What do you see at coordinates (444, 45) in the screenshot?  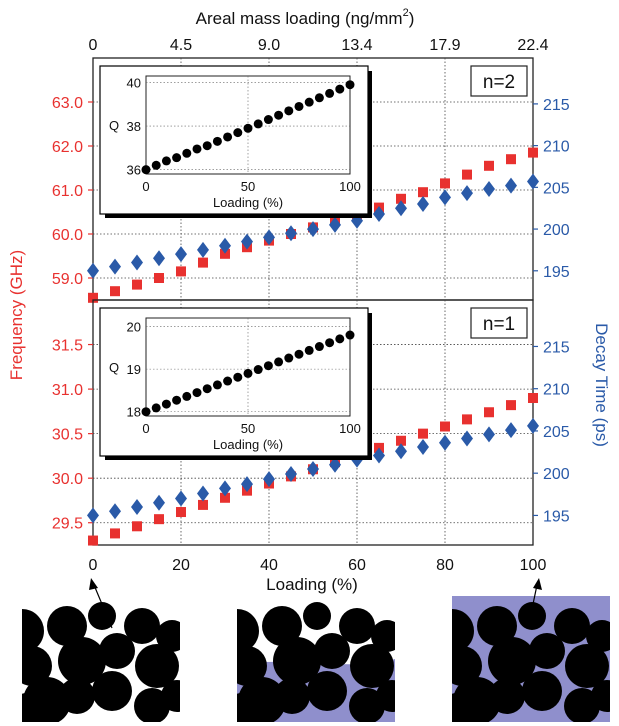 I see `top-tick-label: 17.9` at bounding box center [444, 45].